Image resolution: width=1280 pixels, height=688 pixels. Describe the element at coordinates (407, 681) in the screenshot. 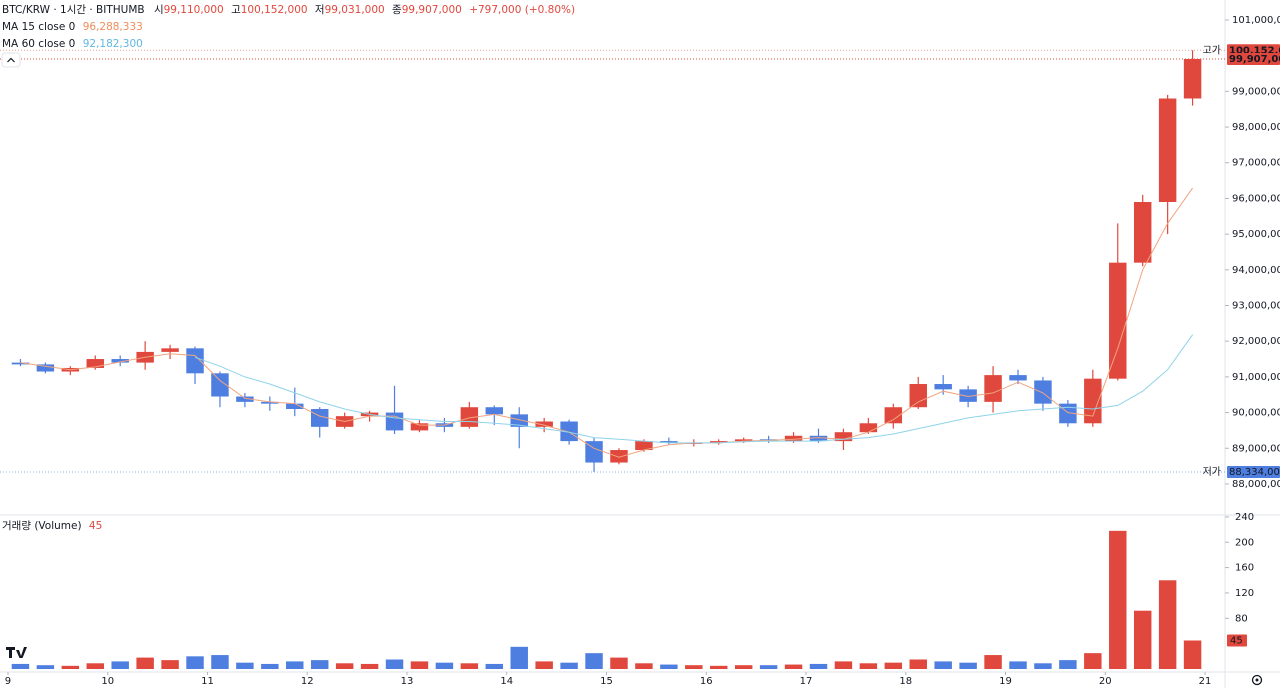

I see `x-tick-label: 13` at that location.